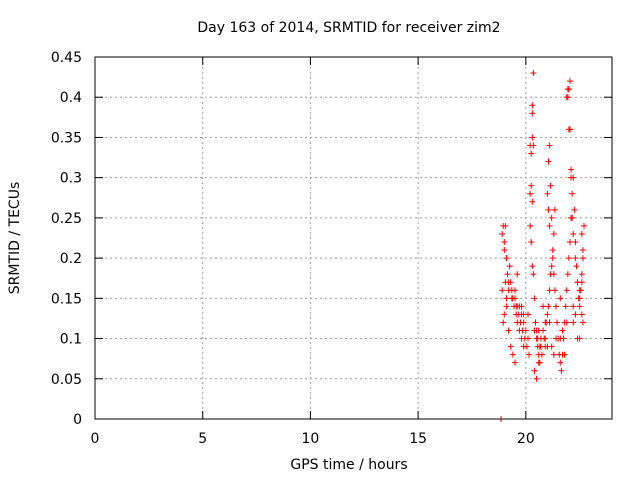 The height and width of the screenshot is (480, 640). What do you see at coordinates (15, 238) in the screenshot?
I see `y-axis-label: SRMTID / TECUs` at bounding box center [15, 238].